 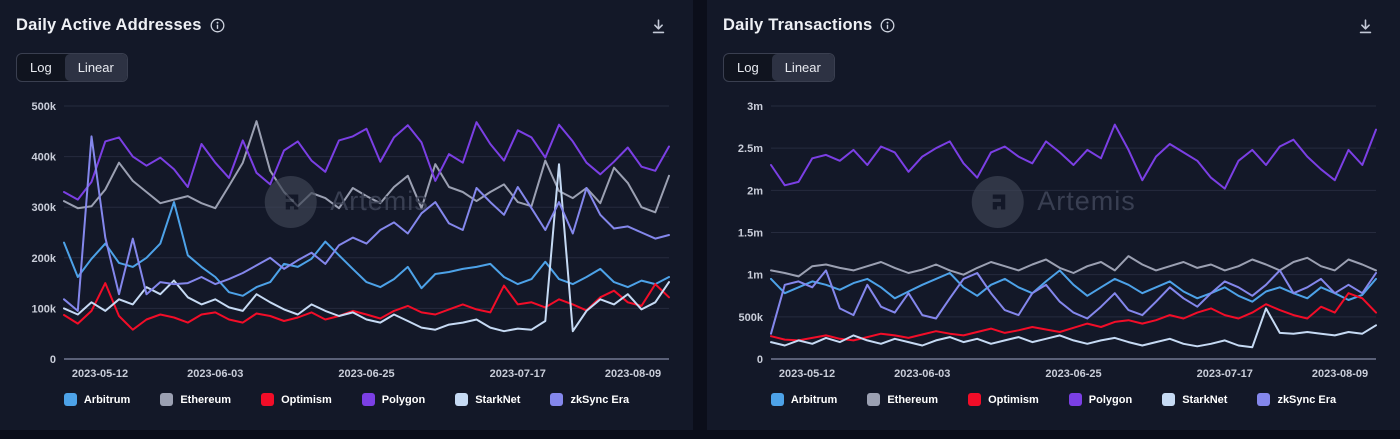 What do you see at coordinates (44, 309) in the screenshot?
I see `y-tick-label: 100k` at bounding box center [44, 309].